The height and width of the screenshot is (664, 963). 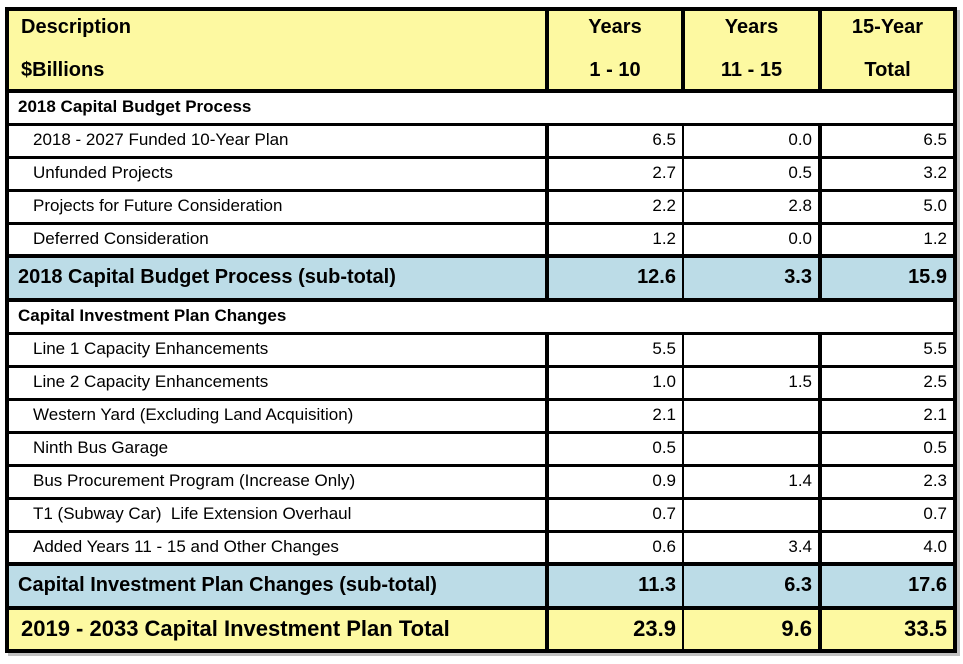 What do you see at coordinates (277, 173) in the screenshot?
I see `row-label: Unfunded Projects` at bounding box center [277, 173].